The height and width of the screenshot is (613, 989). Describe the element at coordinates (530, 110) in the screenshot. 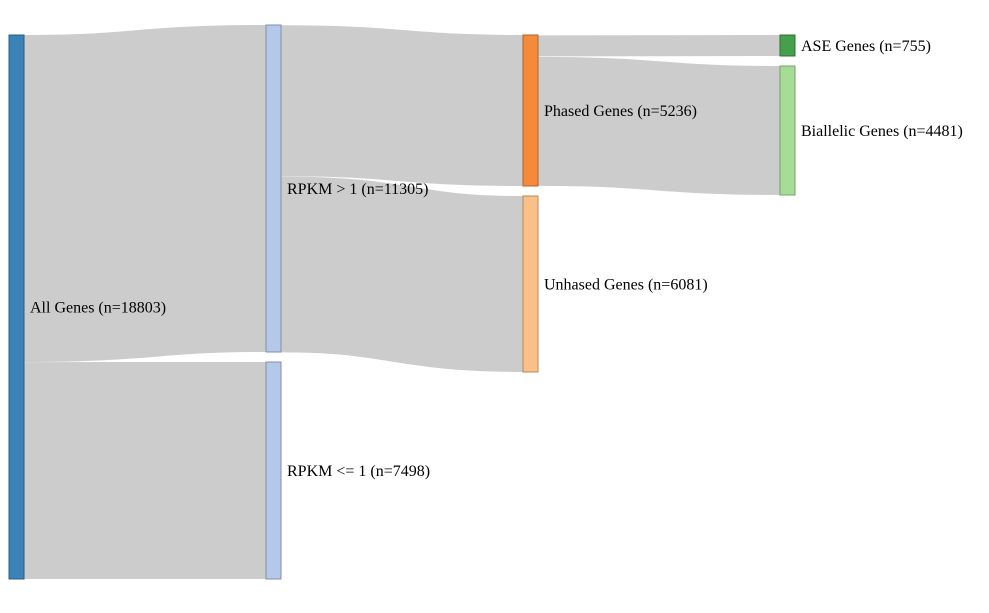

I see `sankey-node-phased` at that location.